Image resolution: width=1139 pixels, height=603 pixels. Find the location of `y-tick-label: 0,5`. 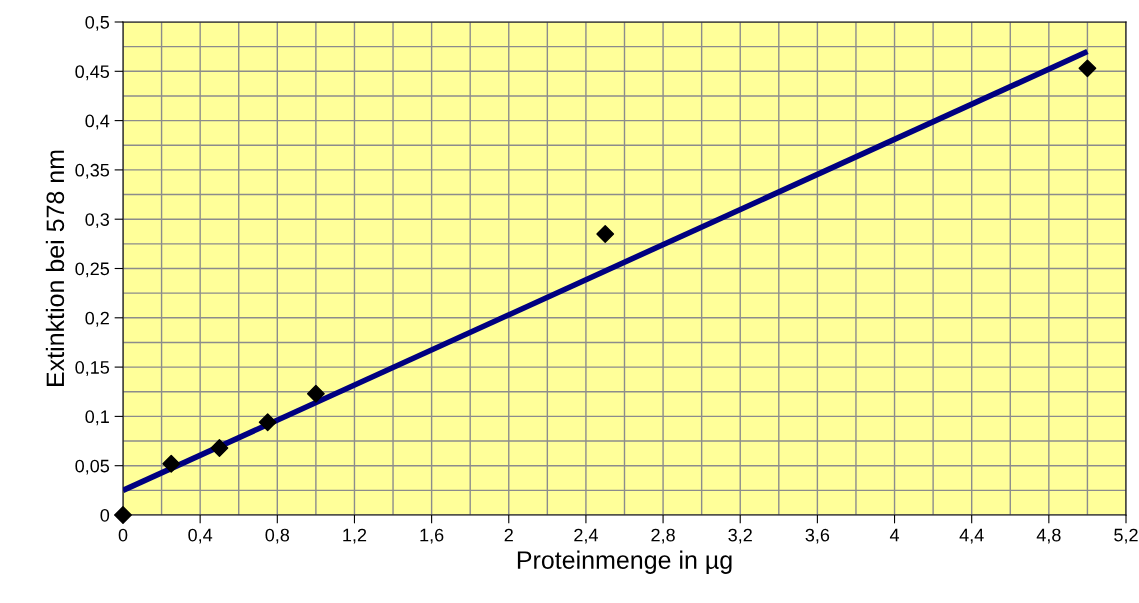

y-tick-label: 0,5 is located at coordinates (97, 23).